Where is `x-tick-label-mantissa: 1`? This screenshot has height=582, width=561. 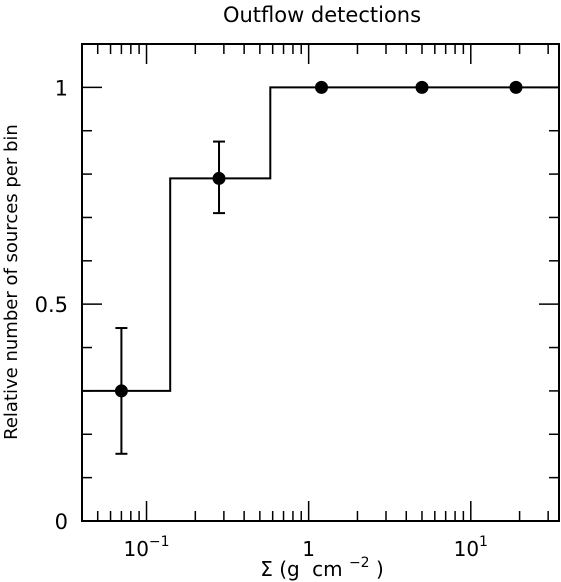 x-tick-label-mantissa: 1 is located at coordinates (308, 549).